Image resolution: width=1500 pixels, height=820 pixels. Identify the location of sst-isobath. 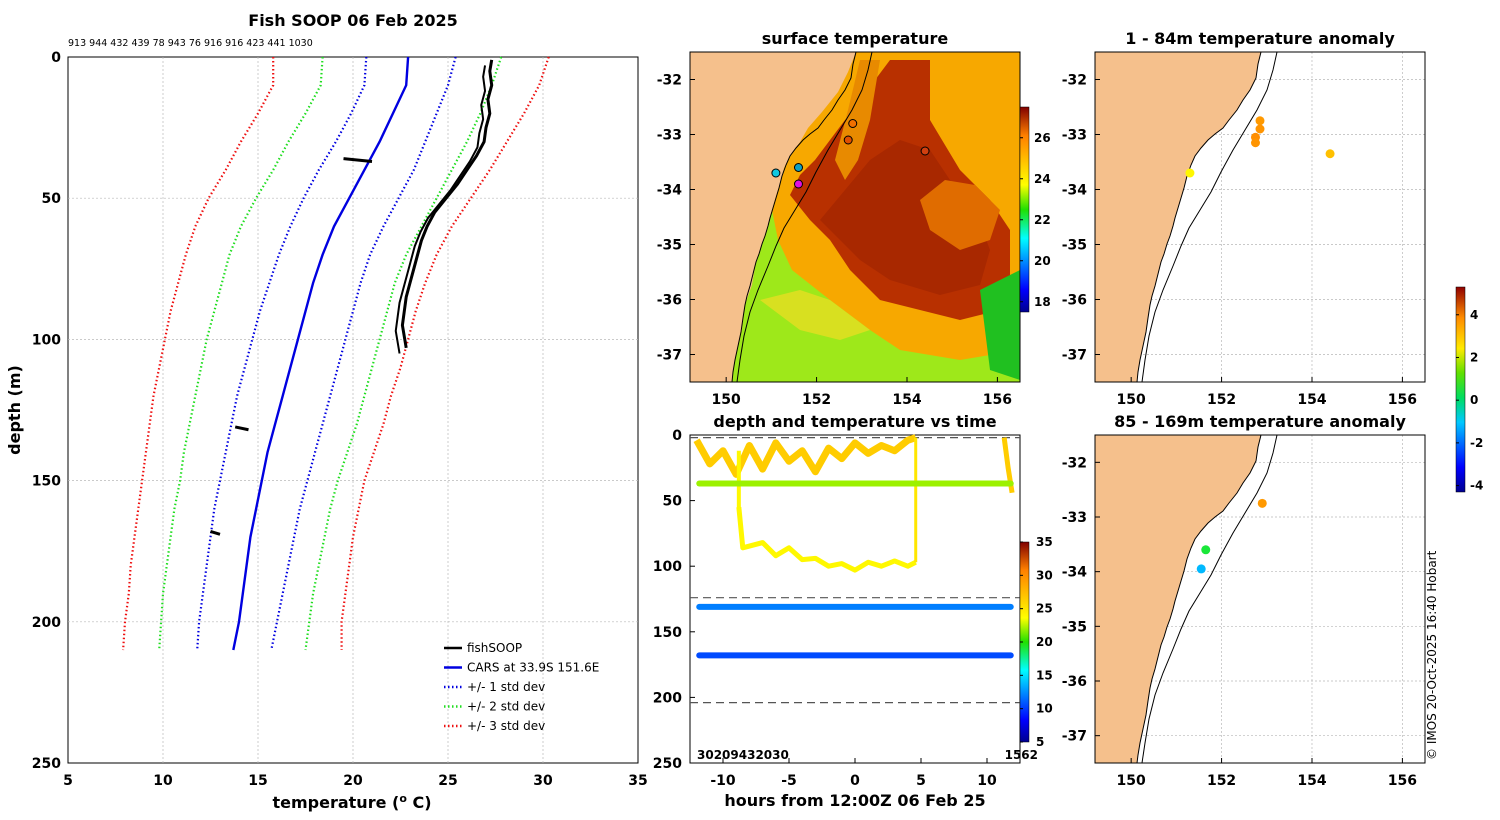
(804, 217).